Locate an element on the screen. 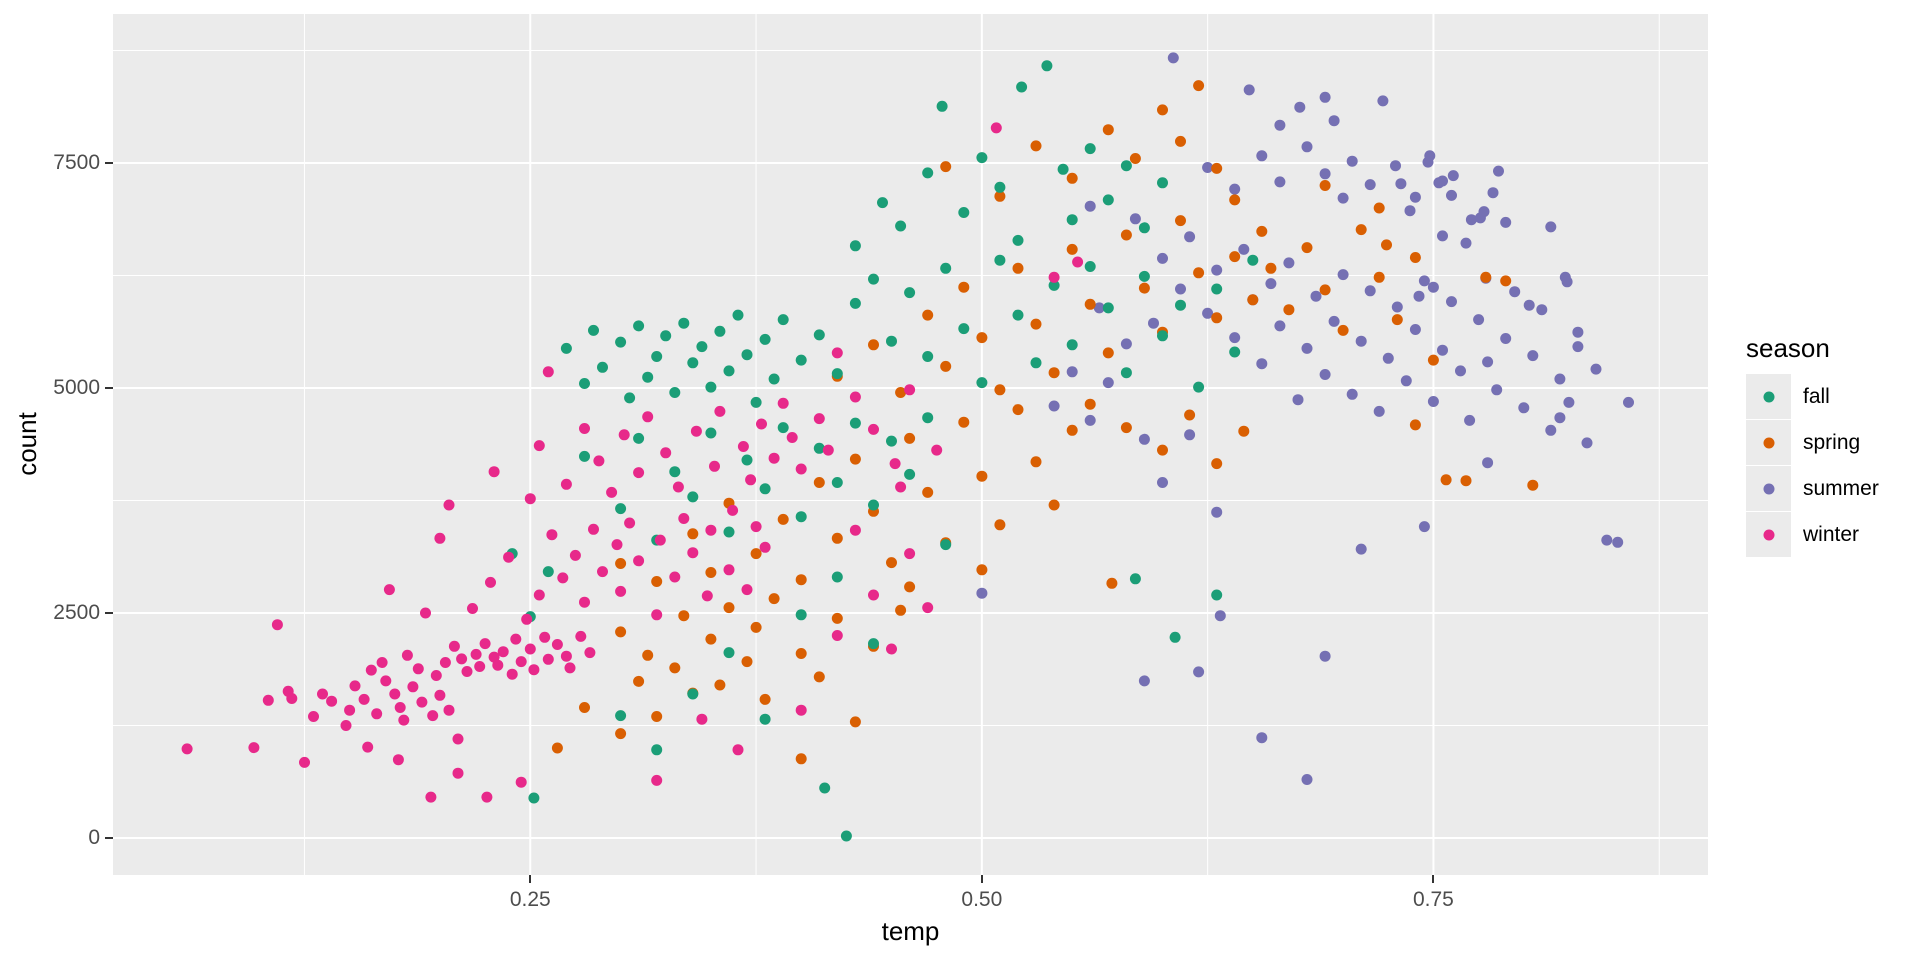 Image resolution: width=1920 pixels, height=960 pixels. legend-key is located at coordinates (1768, 488).